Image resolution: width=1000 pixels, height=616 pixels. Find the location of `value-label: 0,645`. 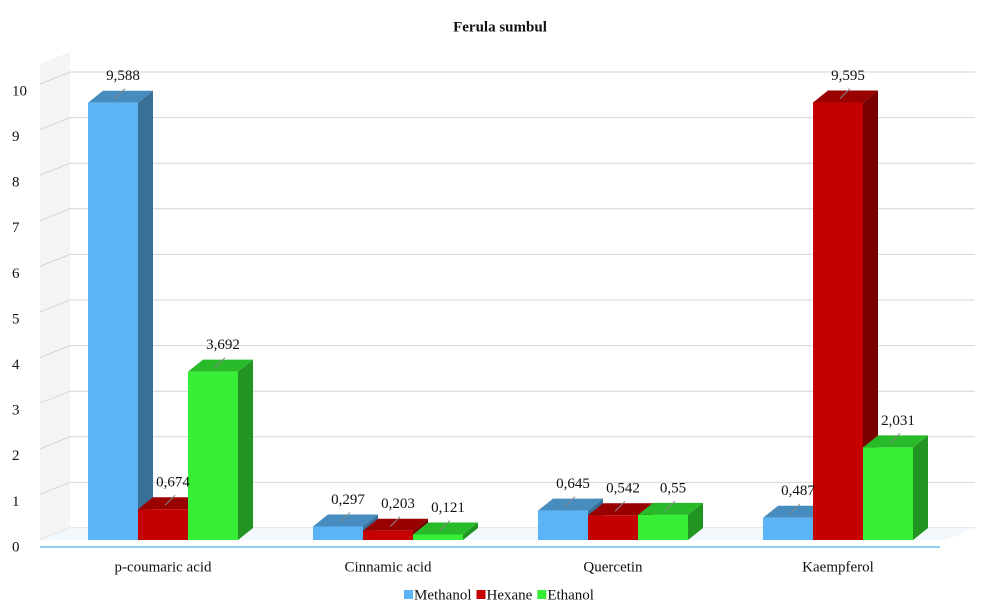

value-label: 0,645 is located at coordinates (573, 484).